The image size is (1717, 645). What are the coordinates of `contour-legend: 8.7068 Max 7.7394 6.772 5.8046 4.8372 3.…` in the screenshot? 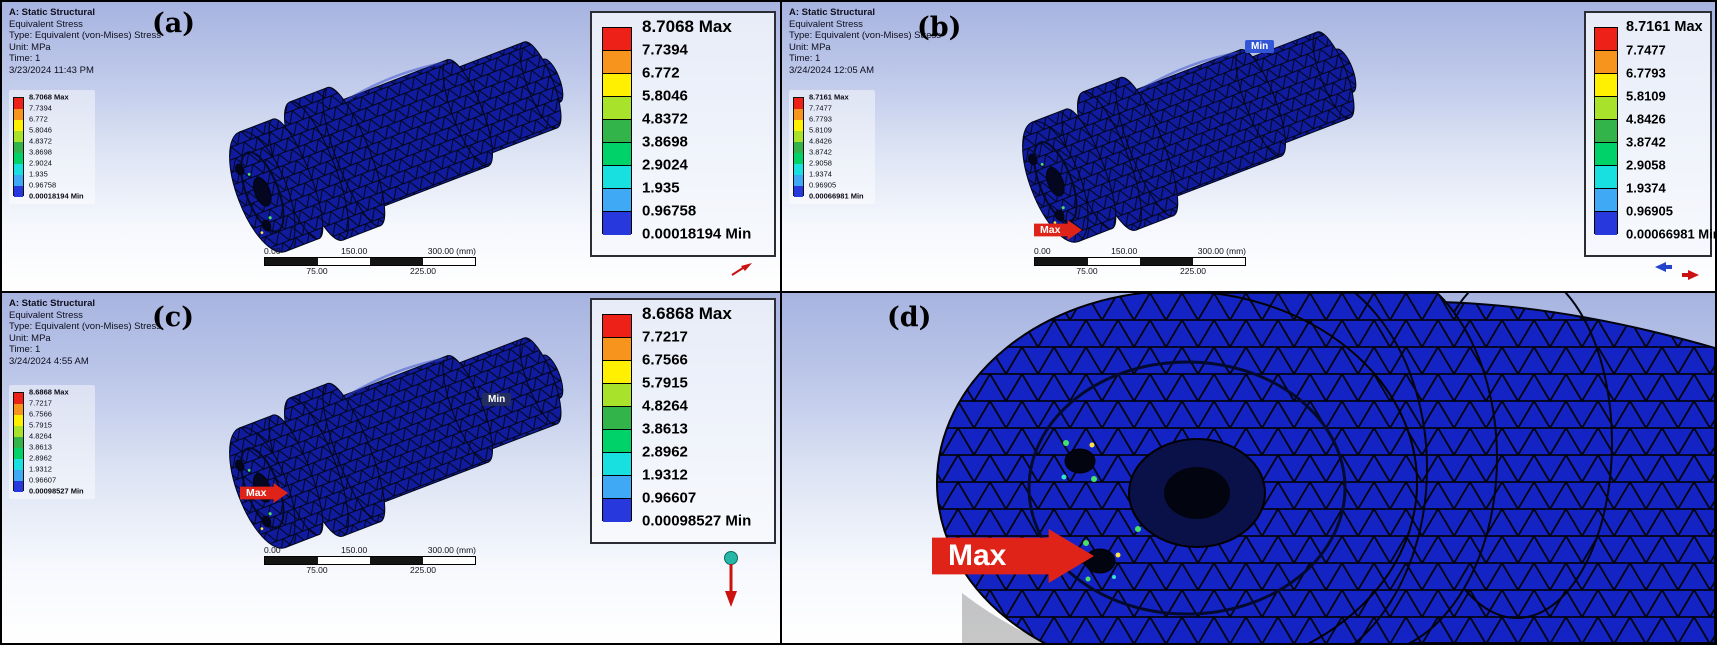 It's located at (683, 134).